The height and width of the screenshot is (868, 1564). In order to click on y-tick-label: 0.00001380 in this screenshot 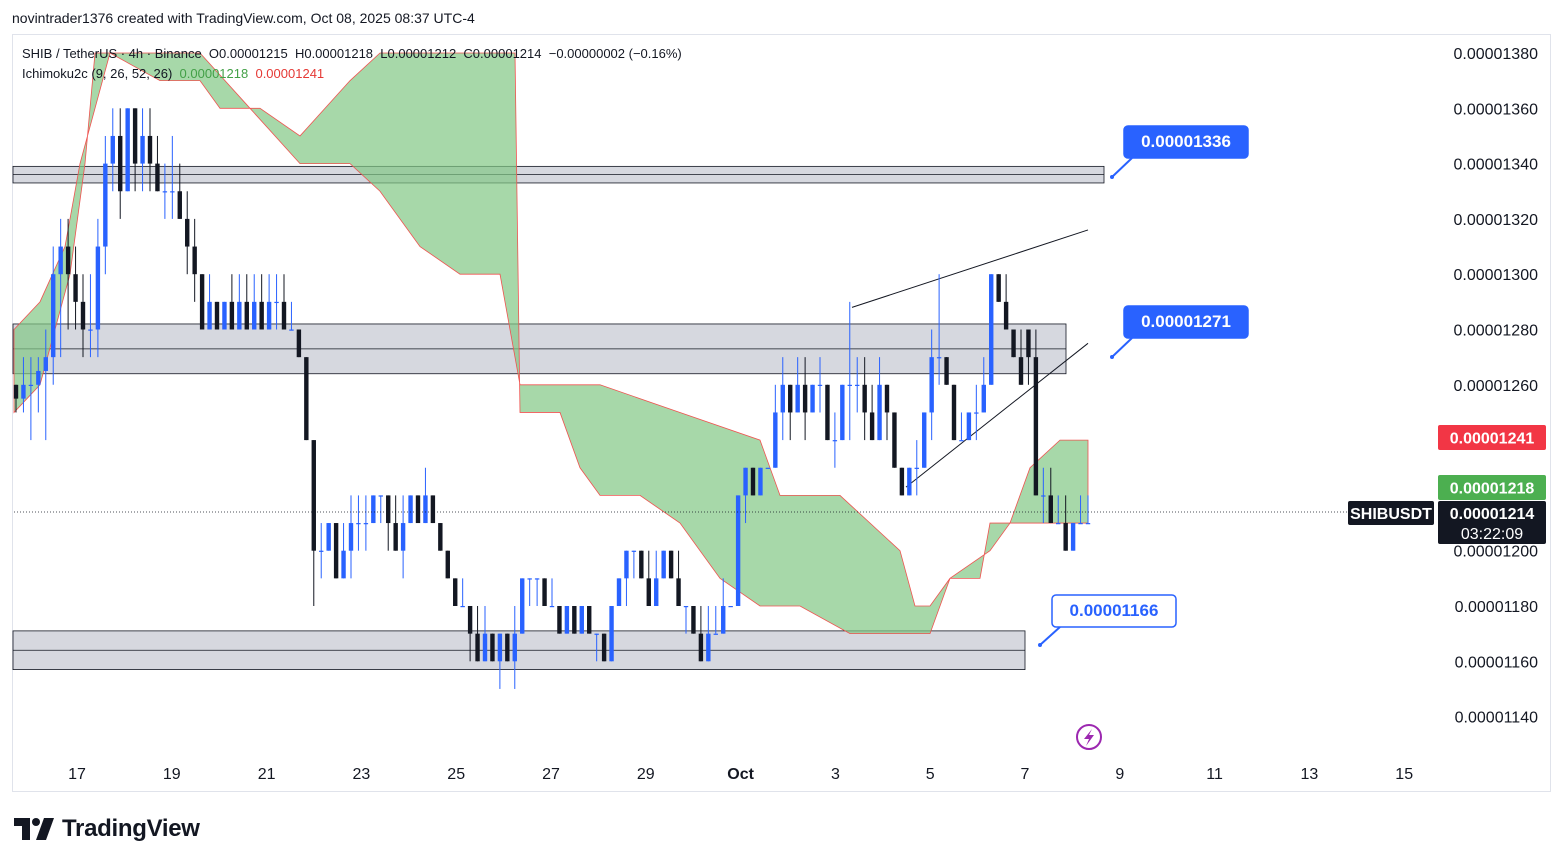, I will do `click(1495, 54)`.